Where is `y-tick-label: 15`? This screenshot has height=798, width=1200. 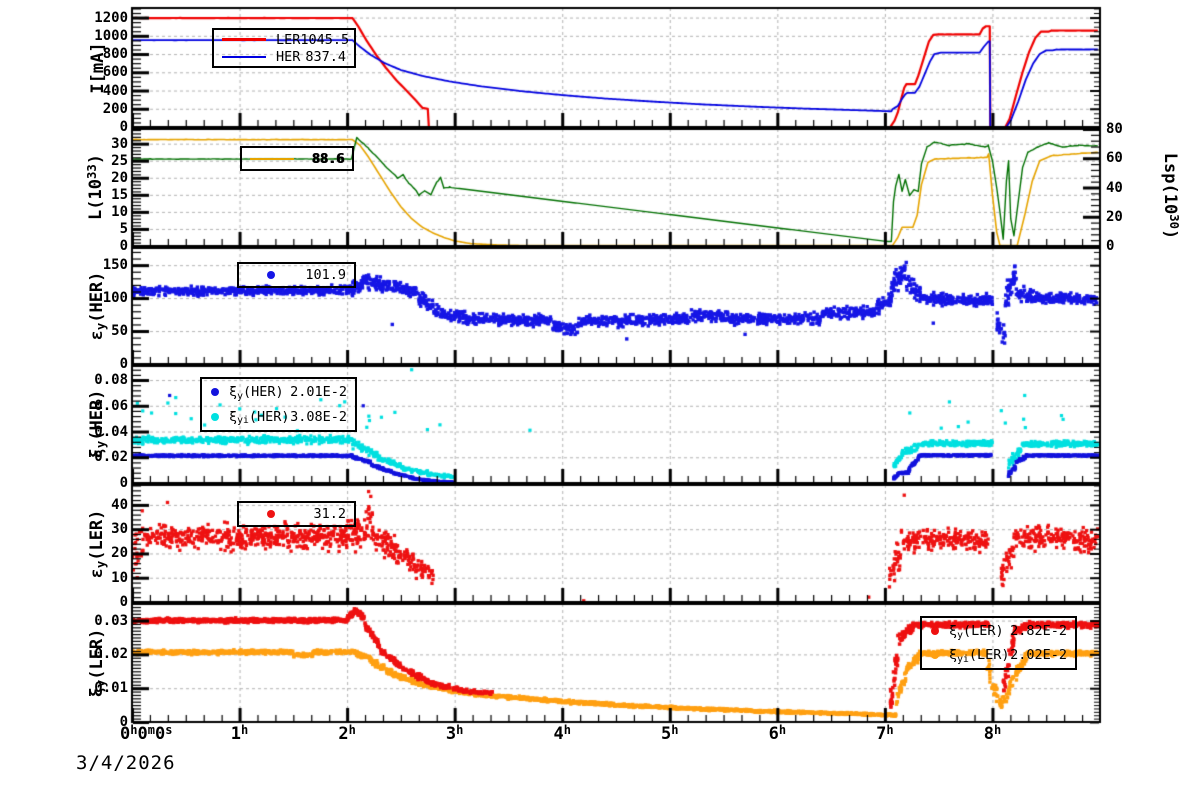 y-tick-label: 15 is located at coordinates (119, 194).